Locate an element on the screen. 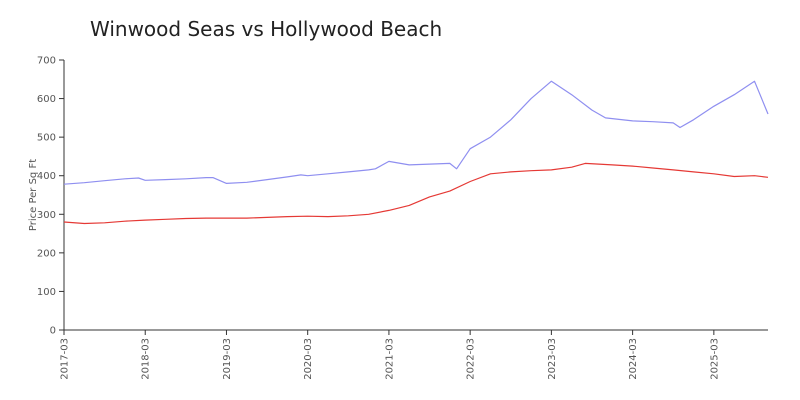 The image size is (800, 400). y-tick-label: 200 is located at coordinates (46, 253).